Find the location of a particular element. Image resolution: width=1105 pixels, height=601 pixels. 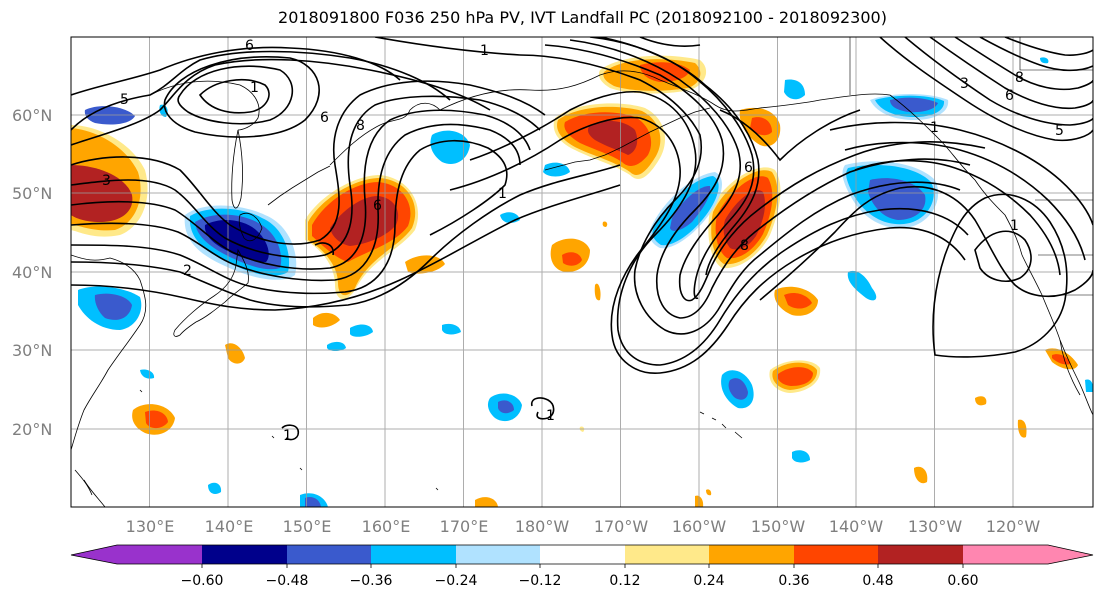

colorbar-extend-min is located at coordinates (94, 554).